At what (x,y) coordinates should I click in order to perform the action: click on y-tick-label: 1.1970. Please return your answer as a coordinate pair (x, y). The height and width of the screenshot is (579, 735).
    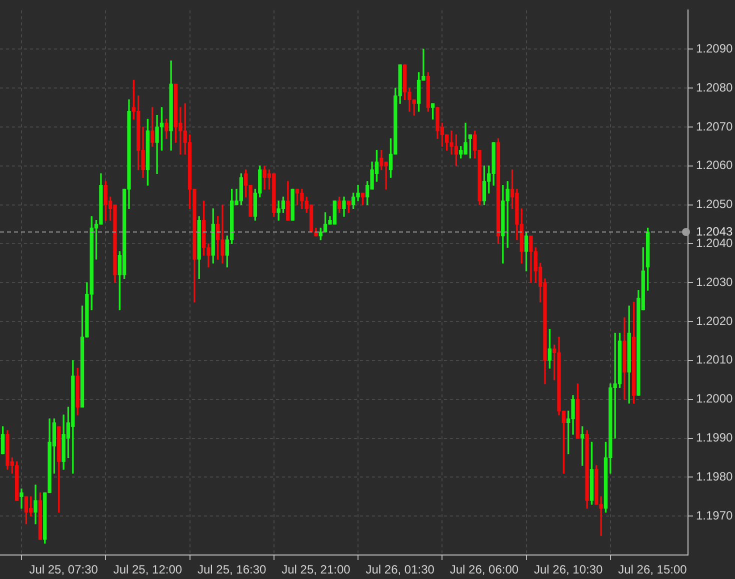
    Looking at the image, I should click on (715, 515).